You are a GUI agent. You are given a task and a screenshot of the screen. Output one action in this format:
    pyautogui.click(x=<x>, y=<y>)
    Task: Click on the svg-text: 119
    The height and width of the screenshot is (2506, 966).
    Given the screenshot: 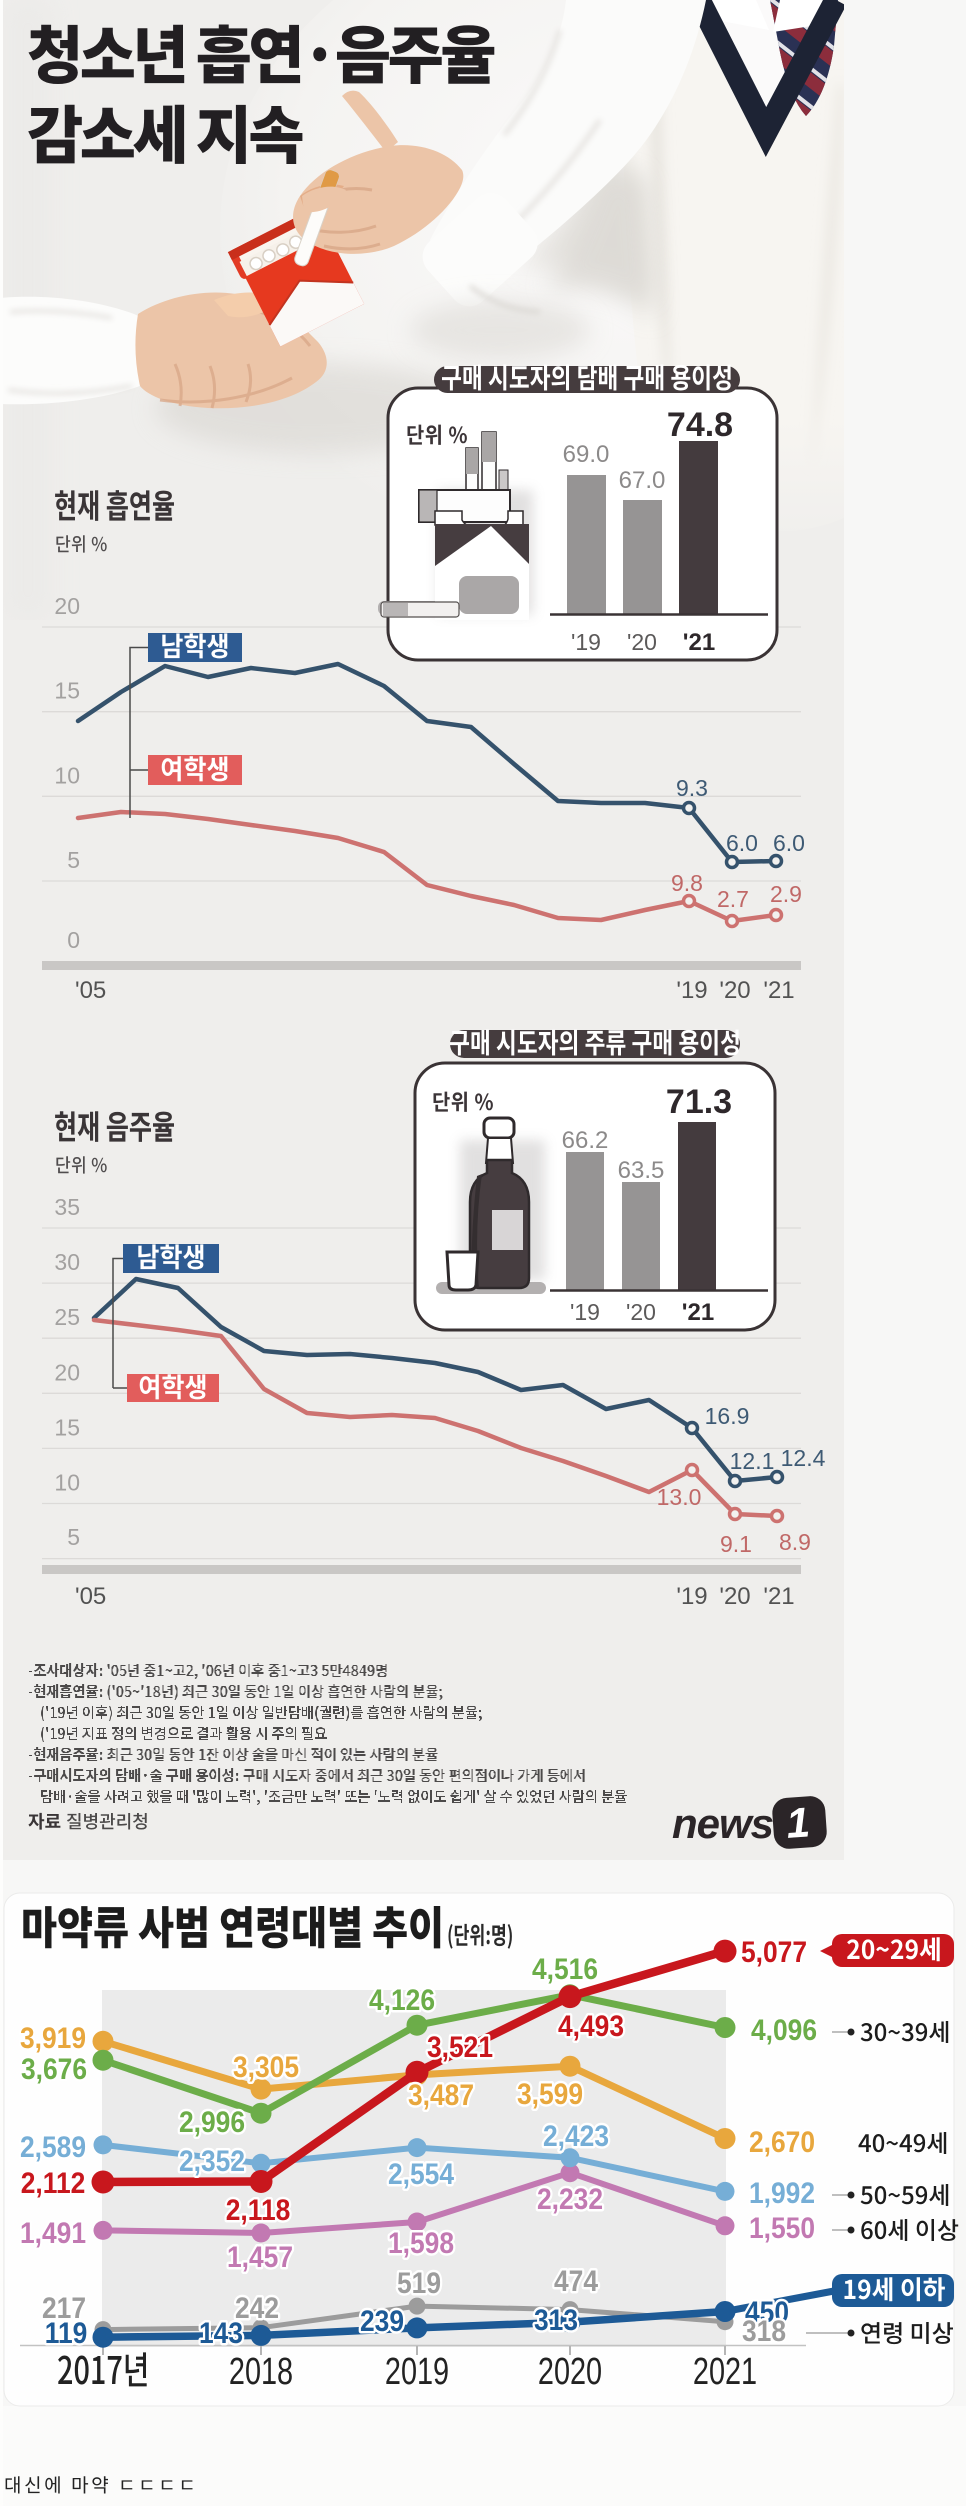 What is the action you would take?
    pyautogui.click(x=66, y=2332)
    